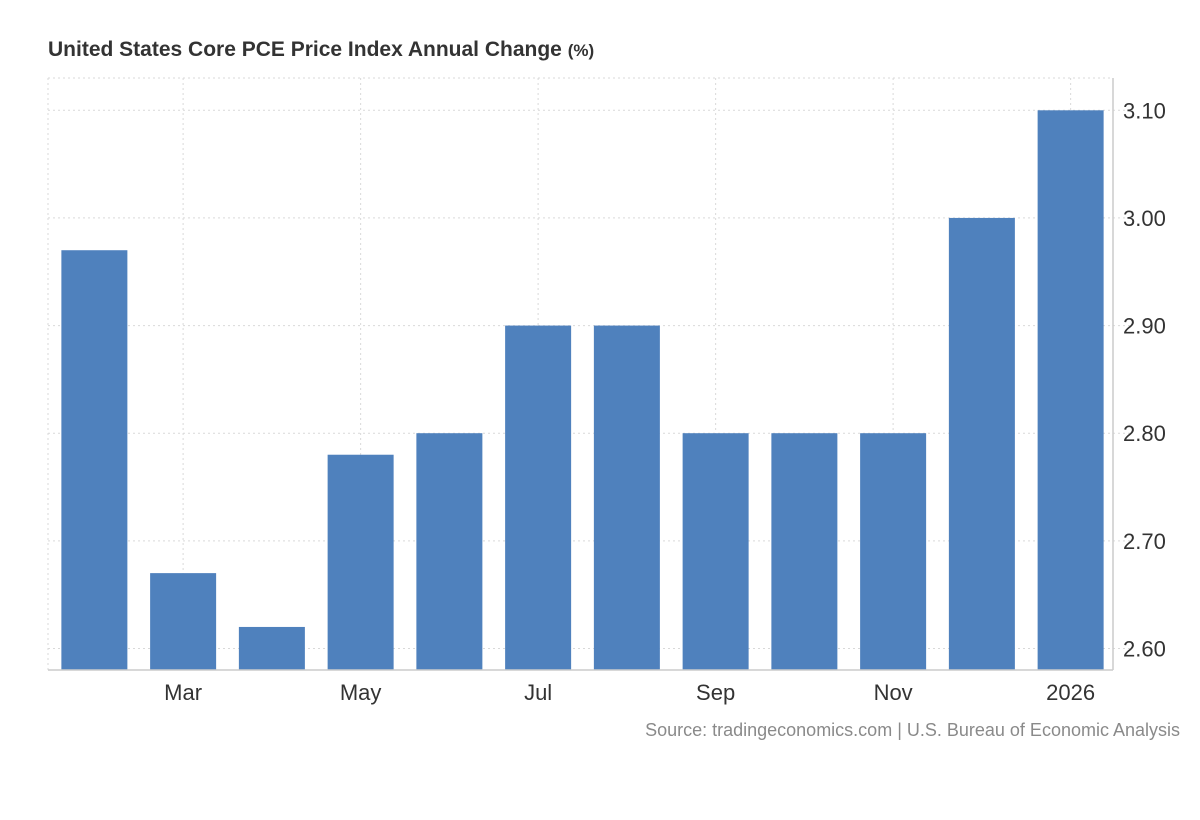 This screenshot has width=1200, height=820. What do you see at coordinates (893, 551) in the screenshot?
I see `bar-nov-2025` at bounding box center [893, 551].